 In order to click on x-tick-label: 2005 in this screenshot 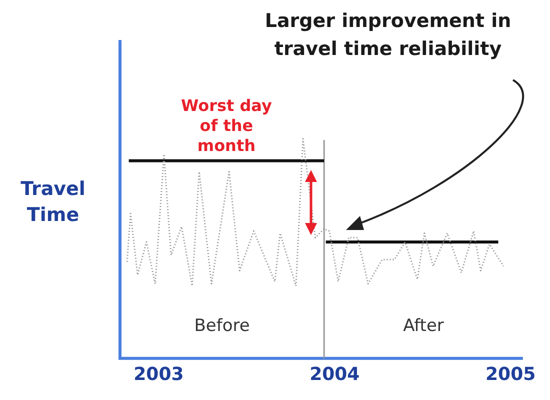, I will do `click(511, 374)`.